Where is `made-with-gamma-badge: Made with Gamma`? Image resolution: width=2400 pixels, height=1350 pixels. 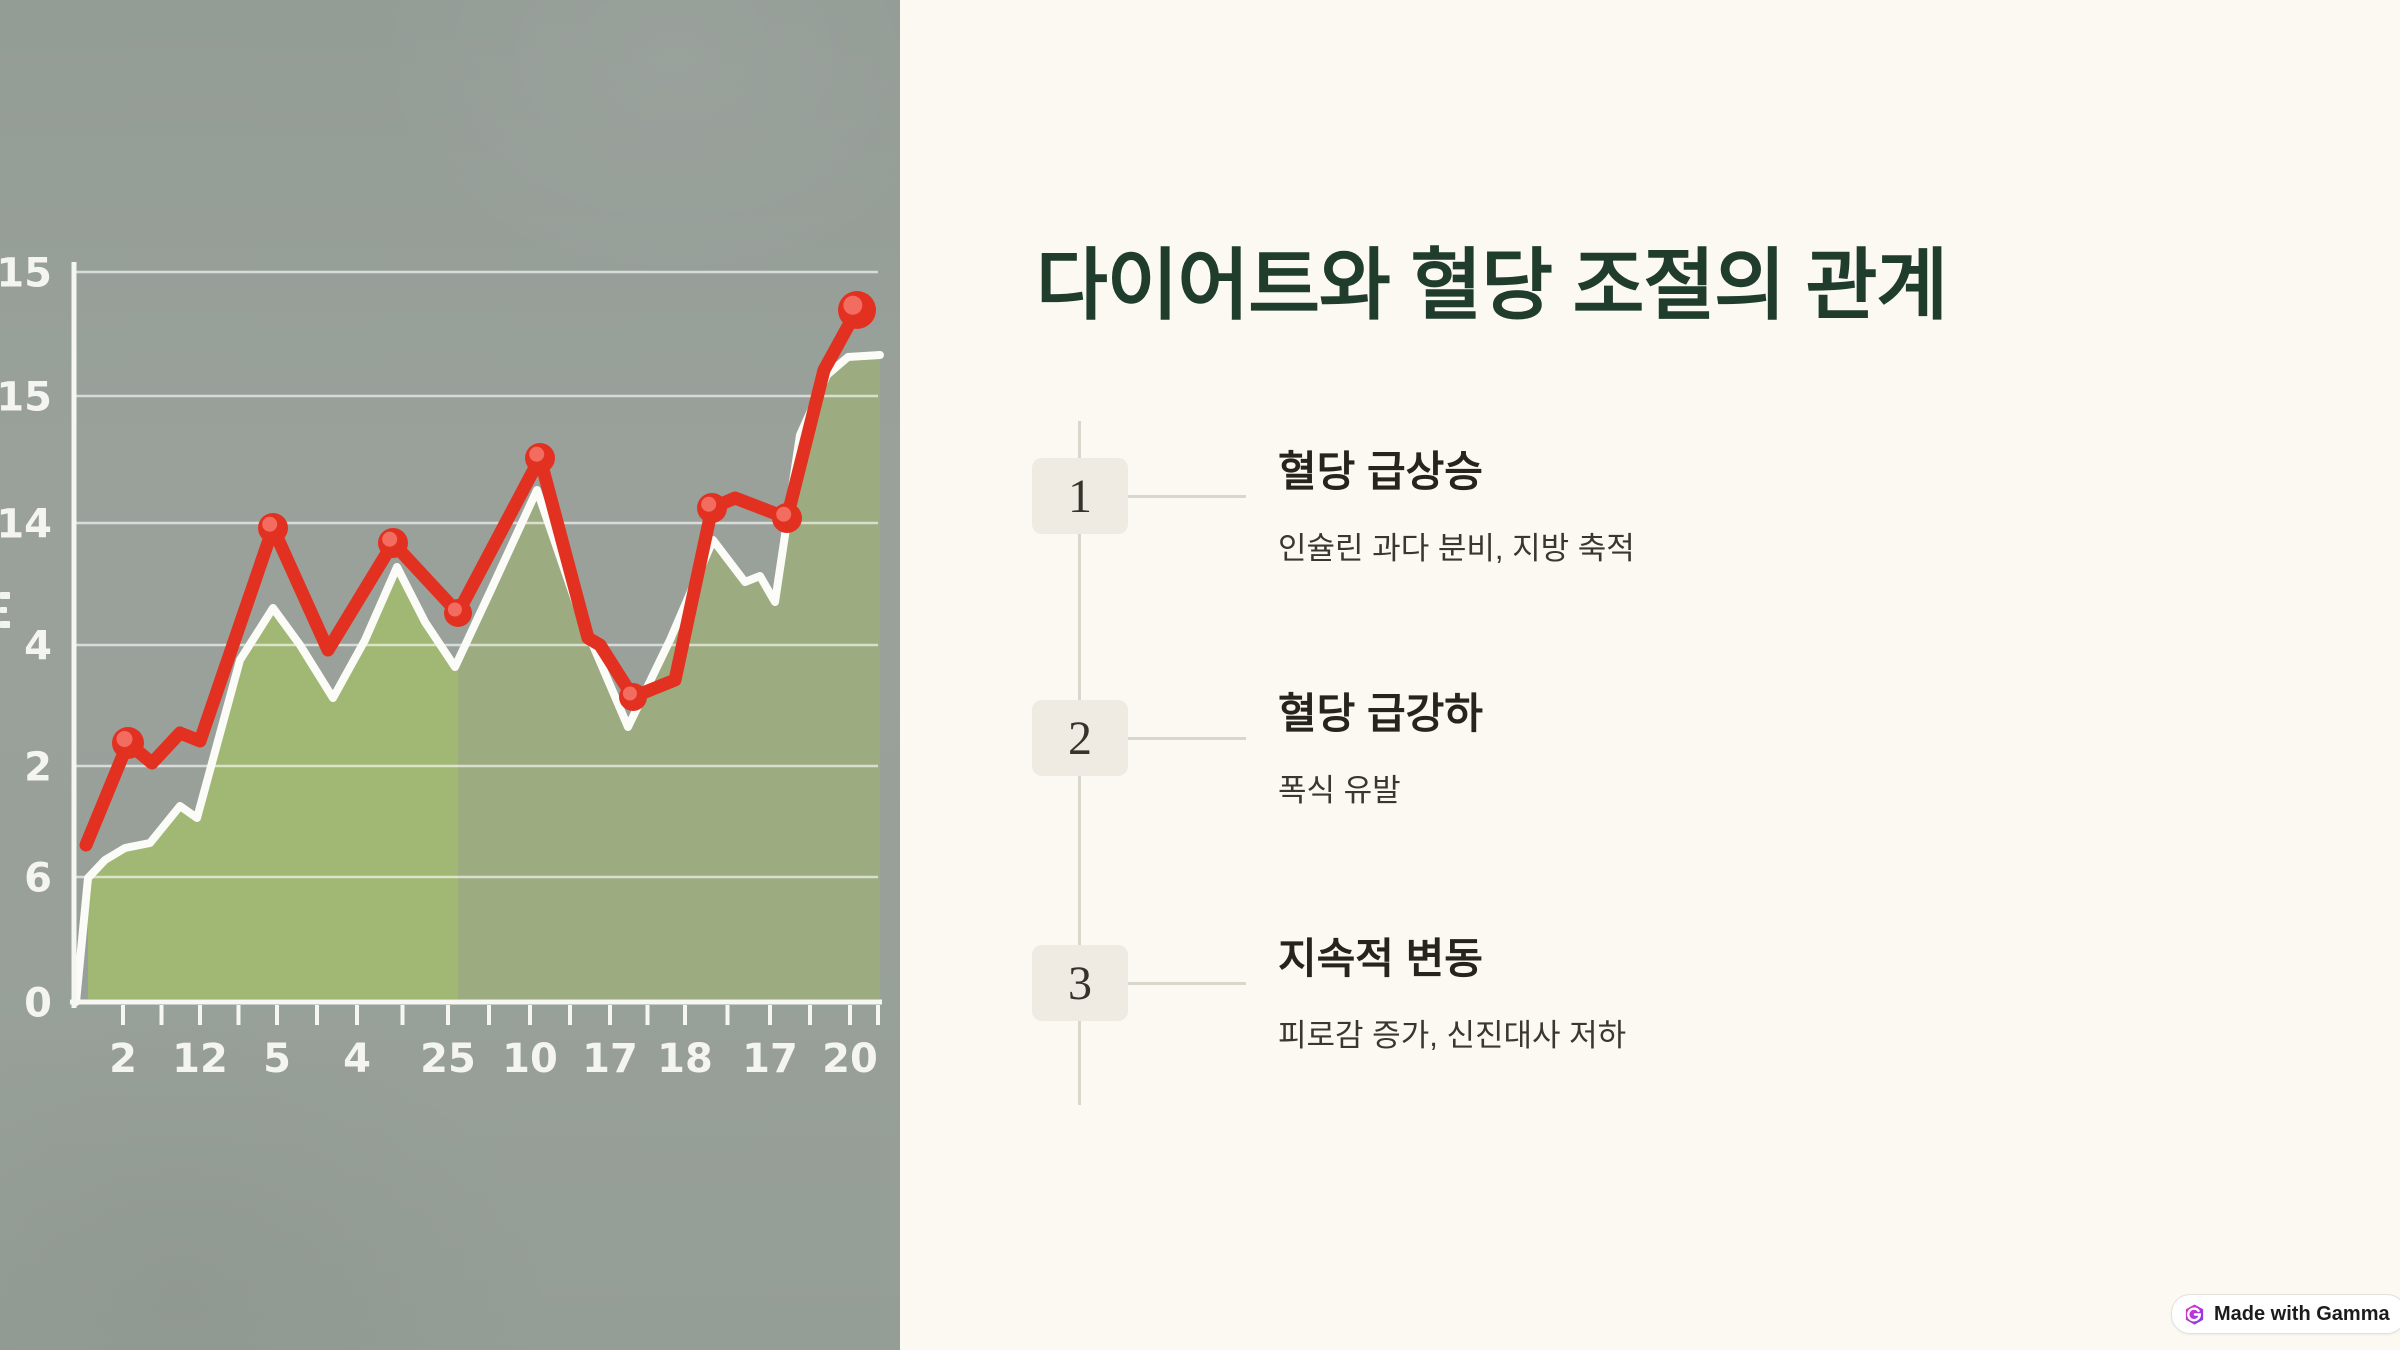
made-with-gamma-badge: Made with Gamma is located at coordinates (2285, 1314).